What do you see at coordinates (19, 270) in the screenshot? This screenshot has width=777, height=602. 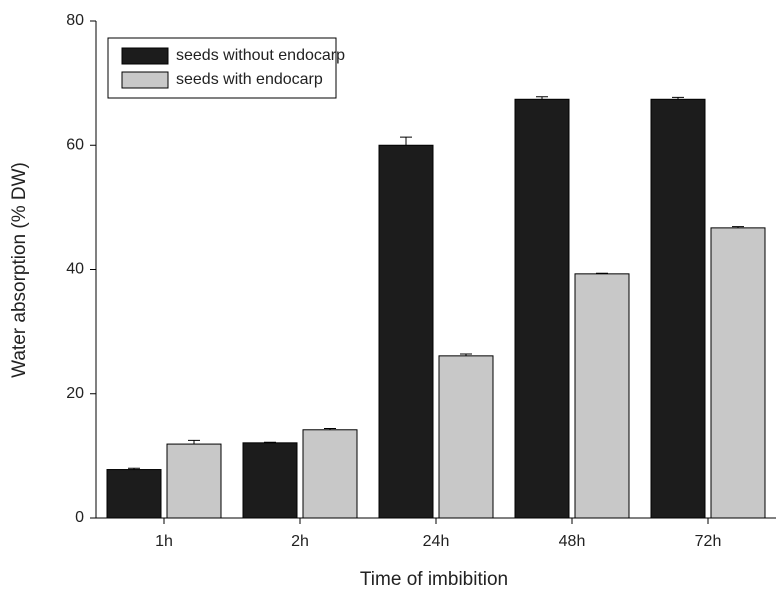 I see `y-axis-label: Water absorption (% DW)` at bounding box center [19, 270].